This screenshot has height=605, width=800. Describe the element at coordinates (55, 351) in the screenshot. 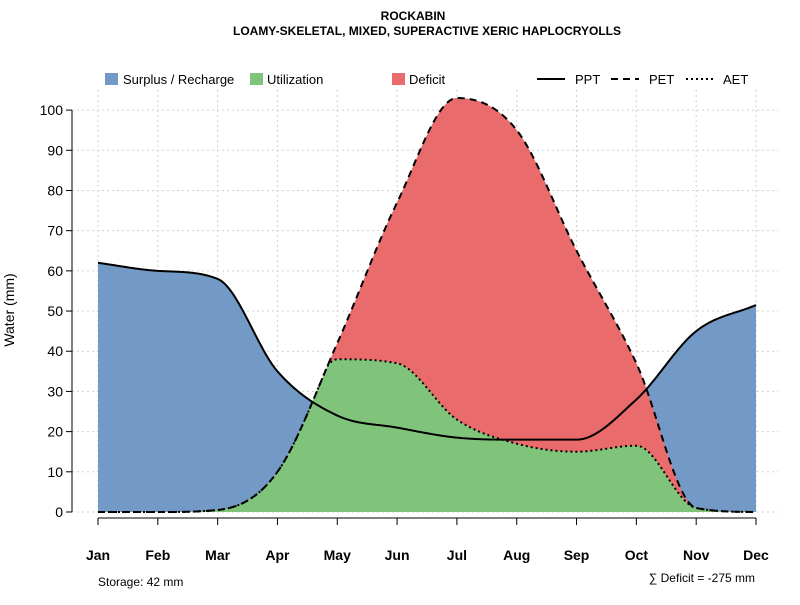

I see `y-tick-label: 40` at that location.